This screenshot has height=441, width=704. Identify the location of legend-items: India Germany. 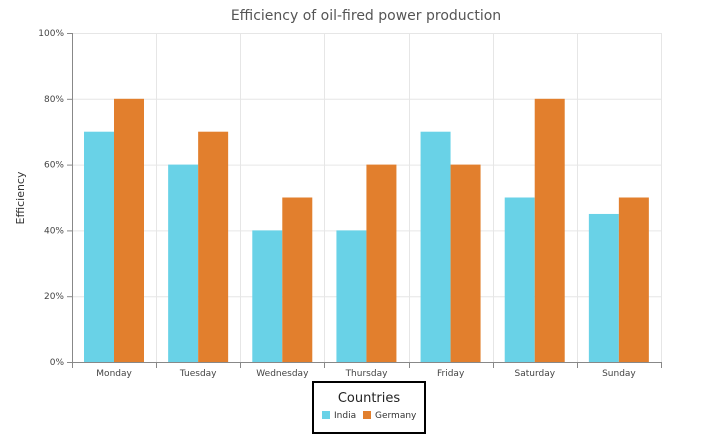
(369, 416).